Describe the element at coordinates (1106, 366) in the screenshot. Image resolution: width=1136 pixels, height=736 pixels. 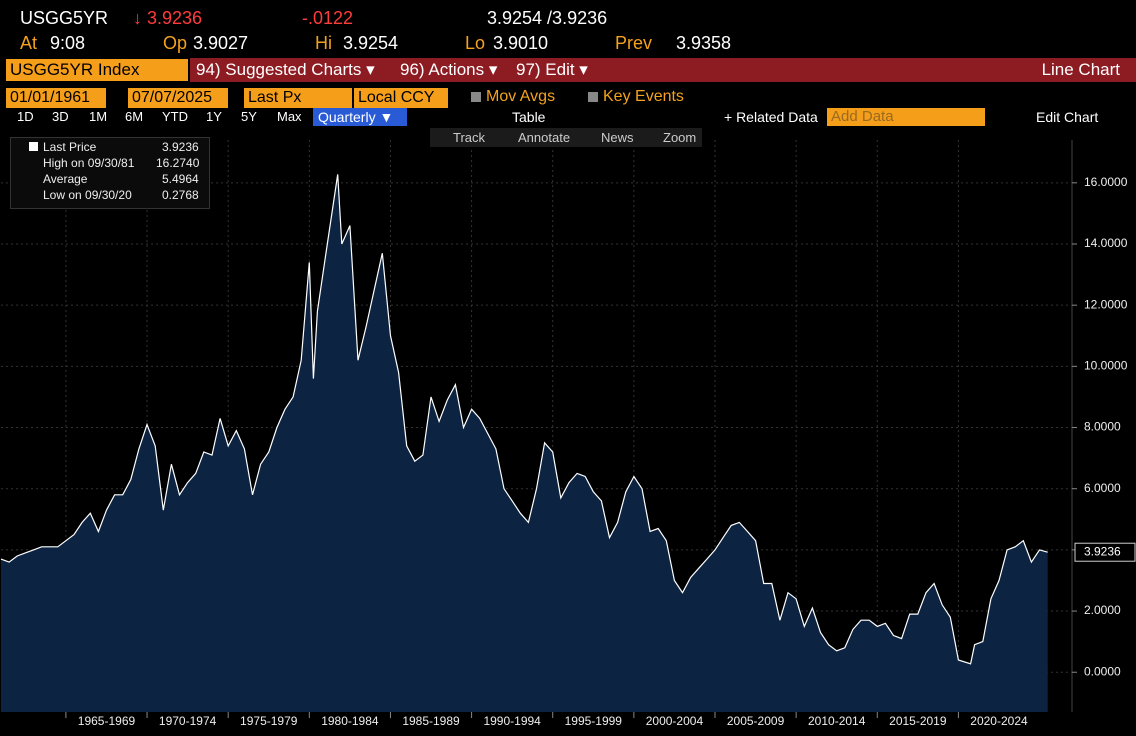
I see `y-tick-label: 10.0000` at that location.